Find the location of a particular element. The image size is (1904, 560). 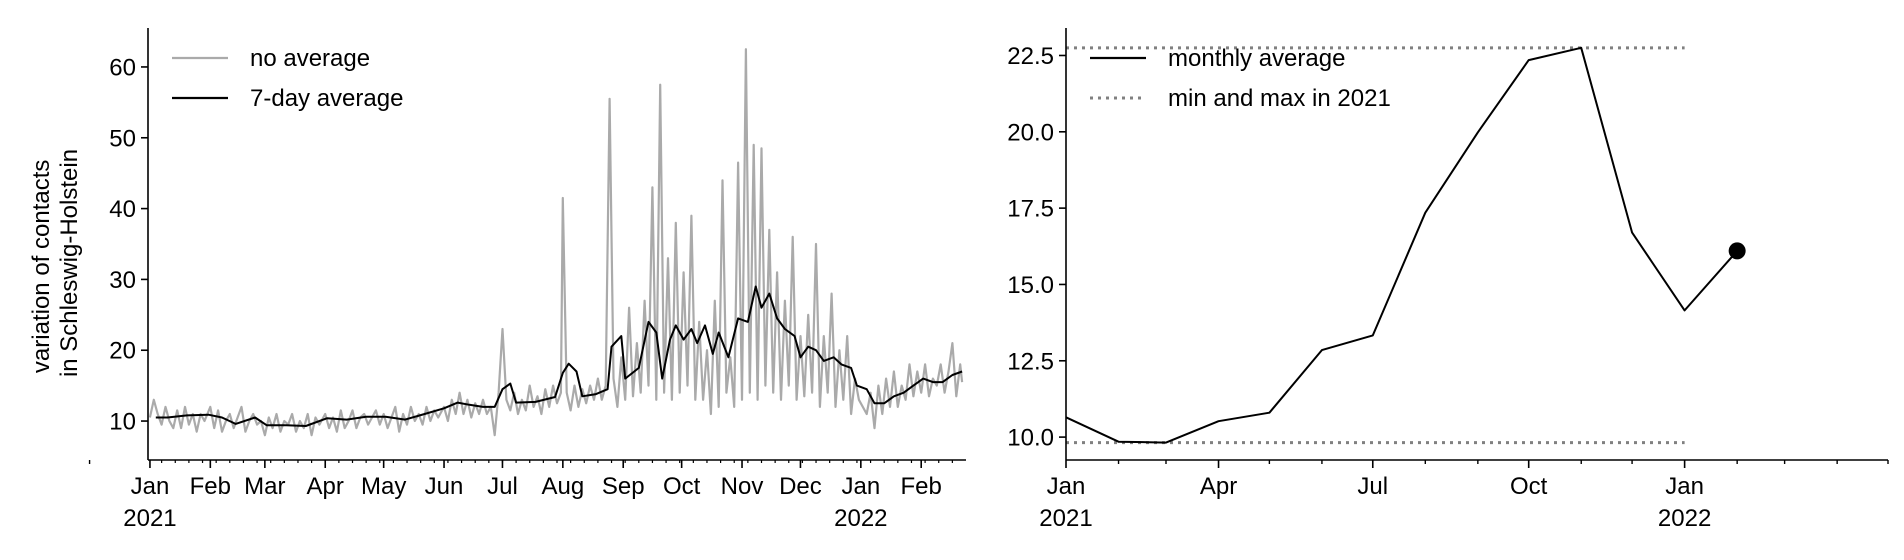

y-tick-label: 22.5 is located at coordinates (1030, 56).